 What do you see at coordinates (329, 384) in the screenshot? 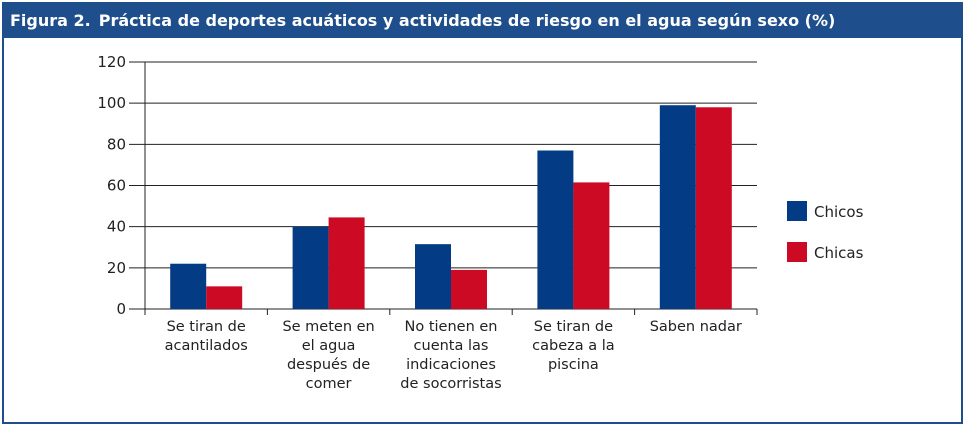
I see `x-category-label: comer` at bounding box center [329, 384].